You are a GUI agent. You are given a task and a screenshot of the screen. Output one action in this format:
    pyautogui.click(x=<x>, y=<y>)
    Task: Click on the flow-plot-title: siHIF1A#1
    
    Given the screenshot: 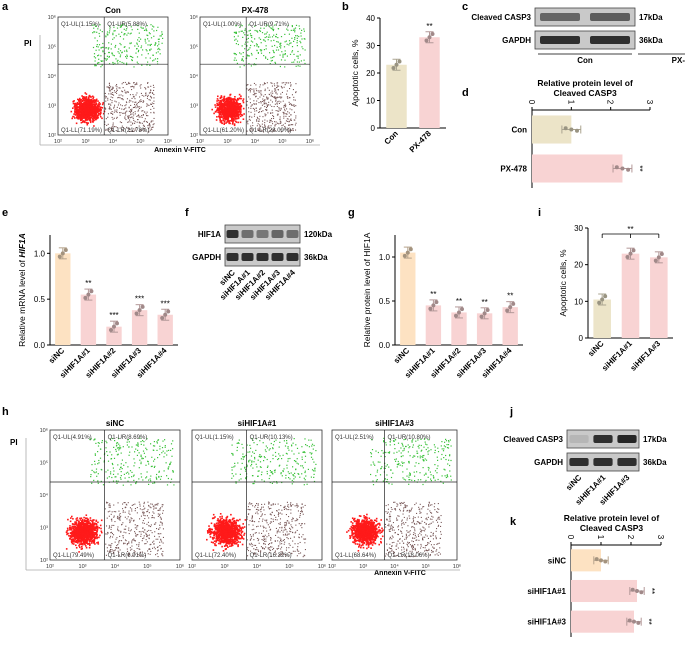 What is the action you would take?
    pyautogui.click(x=257, y=423)
    